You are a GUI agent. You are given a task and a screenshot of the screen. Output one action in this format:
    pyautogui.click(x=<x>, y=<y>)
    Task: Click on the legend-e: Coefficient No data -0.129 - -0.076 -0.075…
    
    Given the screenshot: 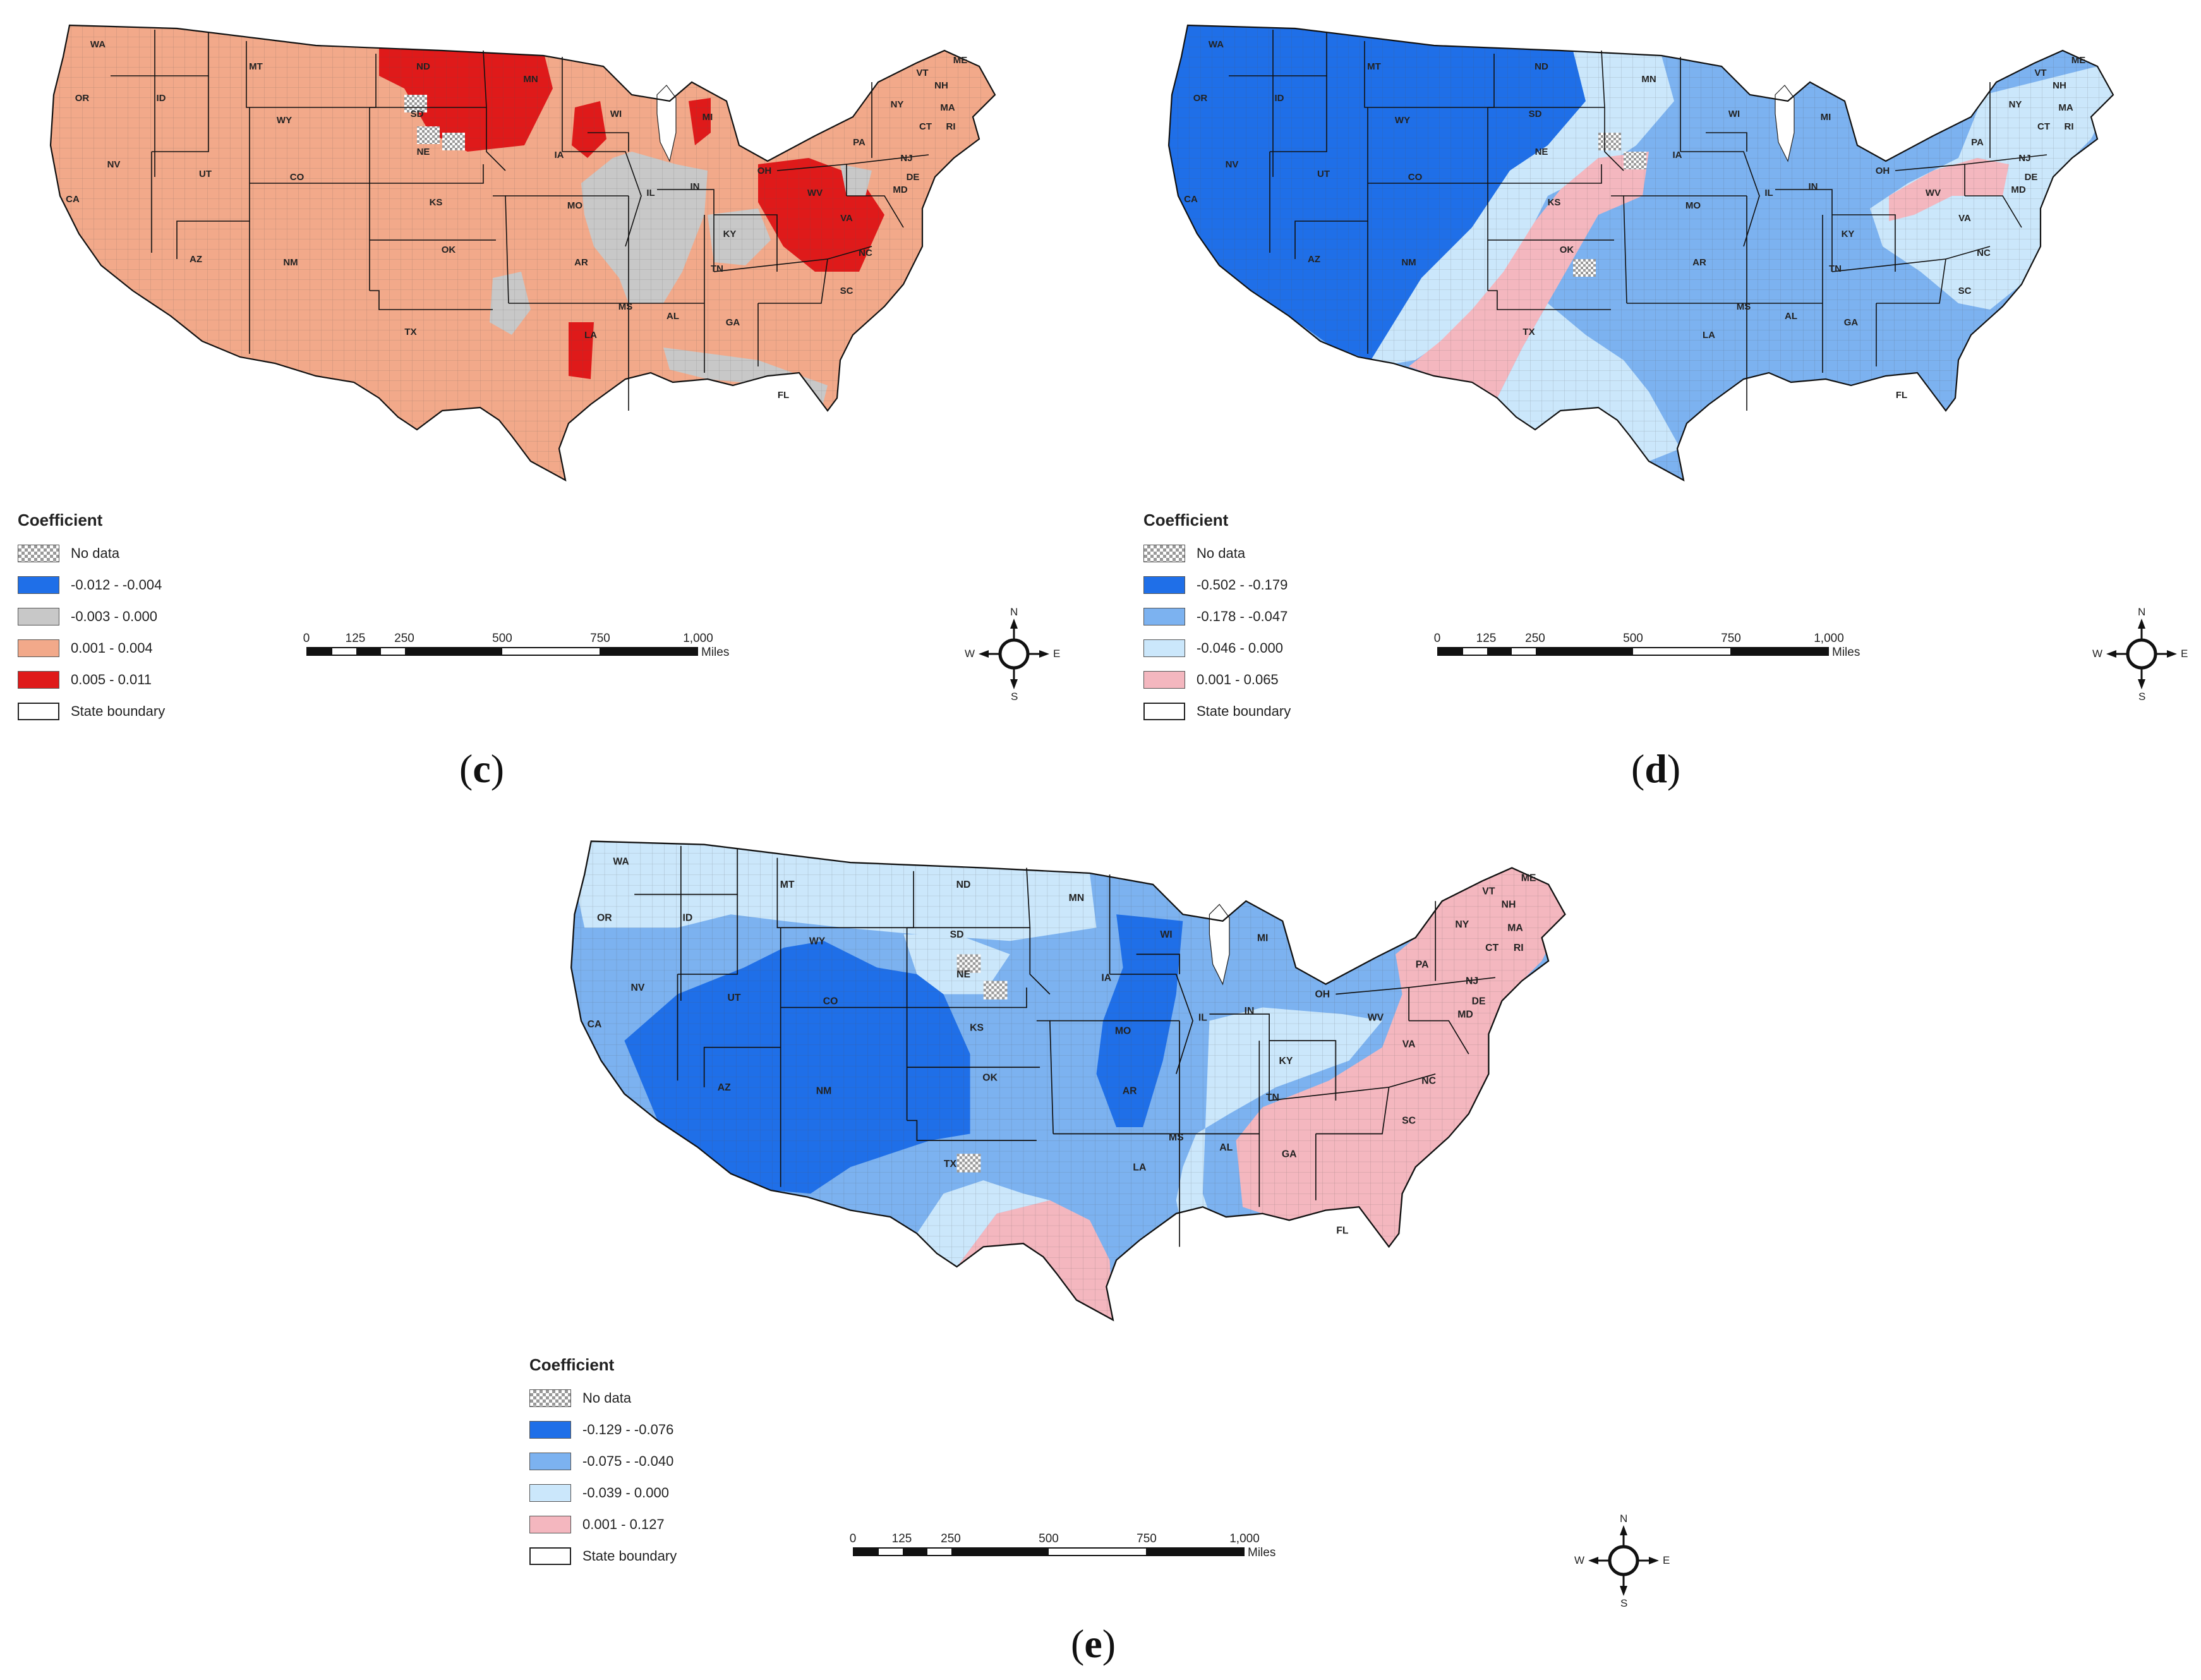 What is the action you would take?
    pyautogui.click(x=603, y=1463)
    